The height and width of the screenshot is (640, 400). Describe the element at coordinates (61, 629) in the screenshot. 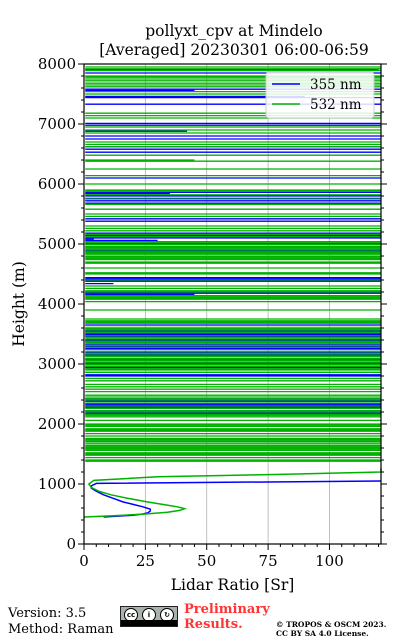

I see `method-label: Method: Raman` at that location.